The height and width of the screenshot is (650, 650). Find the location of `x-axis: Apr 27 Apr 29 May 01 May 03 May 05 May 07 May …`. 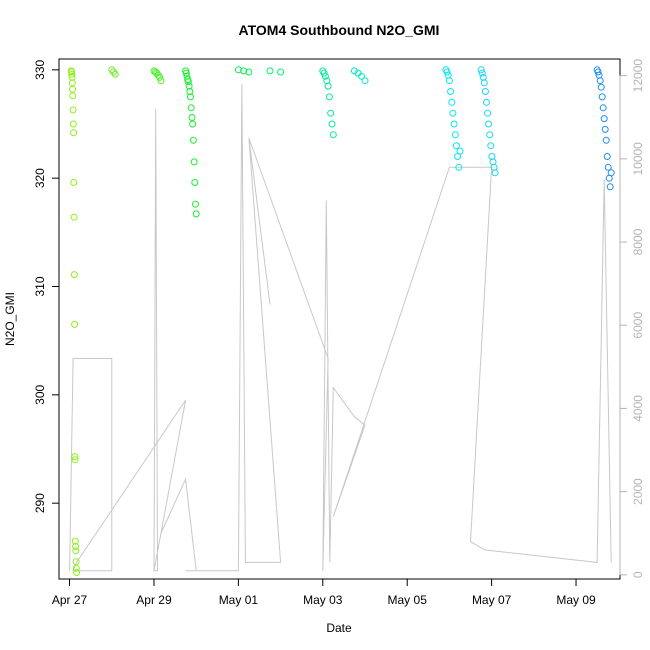

x-axis: Apr 27 Apr 29 May 01 May 03 May 05 May 07 May … is located at coordinates (324, 592).